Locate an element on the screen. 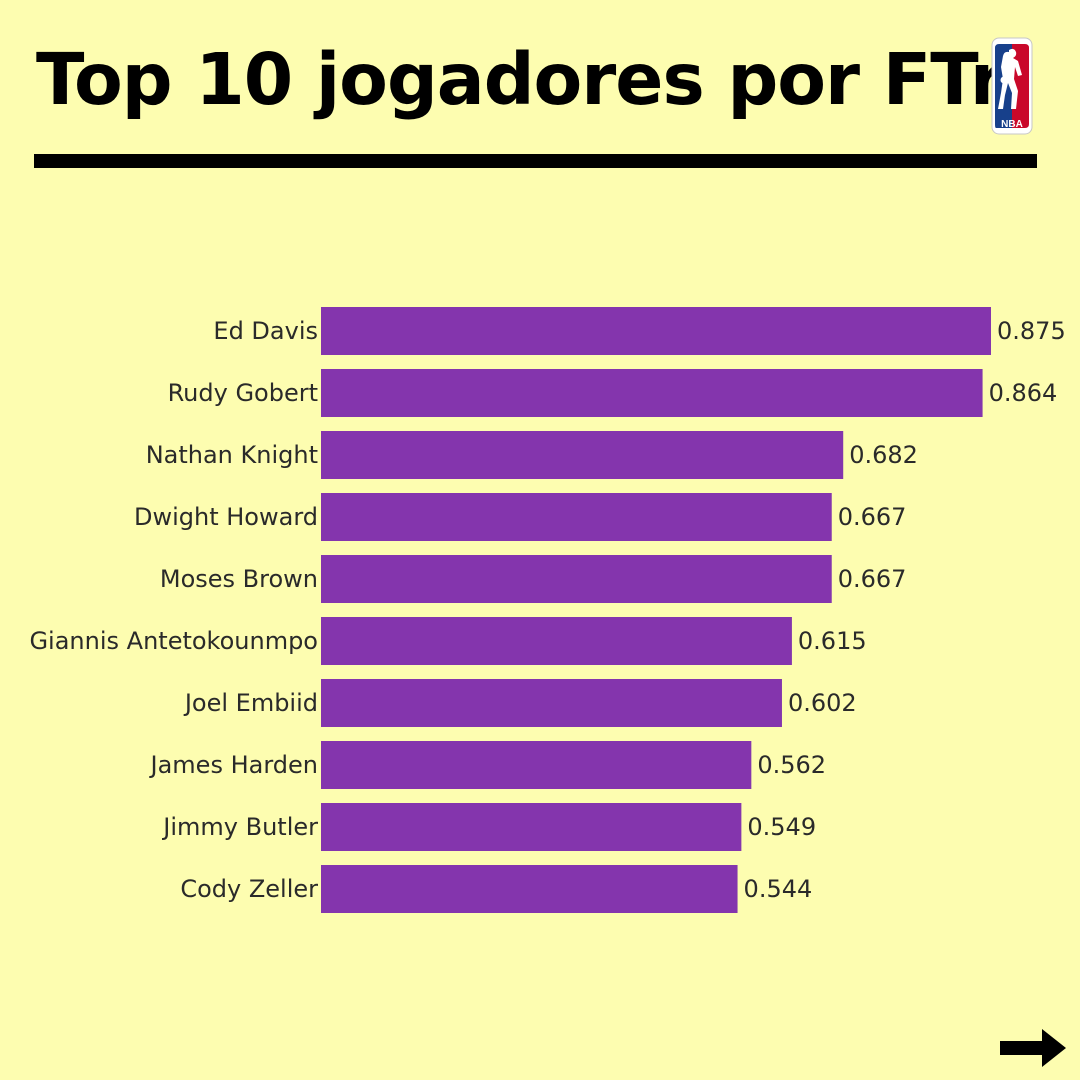  value-label-6: 0.602 is located at coordinates (822, 703).